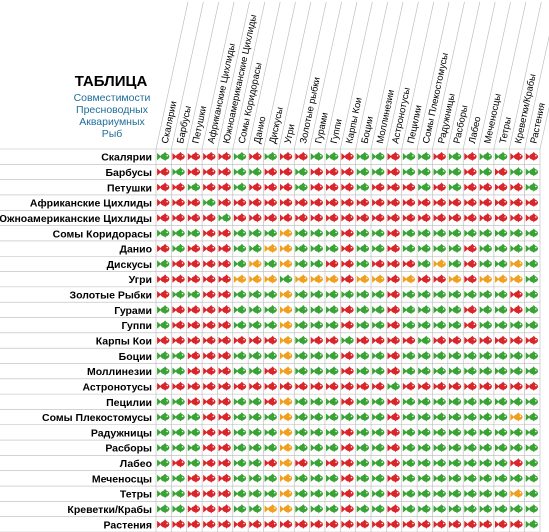 The width and height of the screenshot is (549, 532). Describe the element at coordinates (506, 130) in the screenshot. I see `column-label: Тетры` at that location.